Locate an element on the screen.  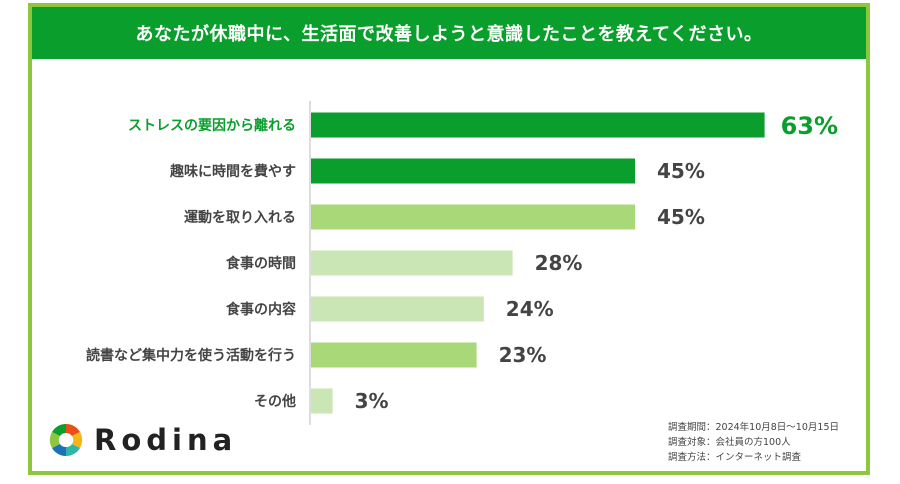
category-label: 運動を取り入れる is located at coordinates (240, 217).